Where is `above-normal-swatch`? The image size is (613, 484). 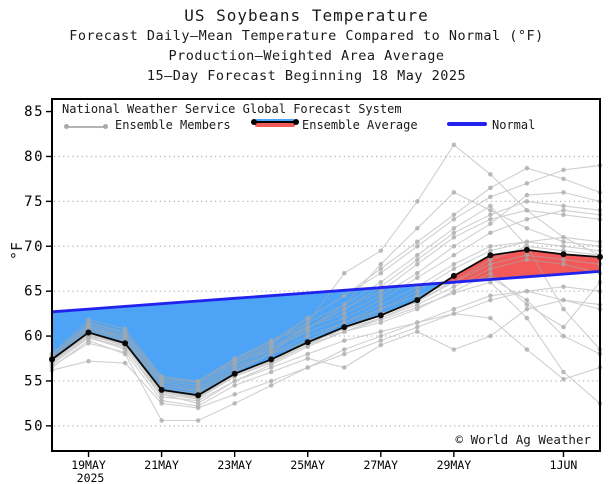
above-normal-swatch is located at coordinates (275, 125).